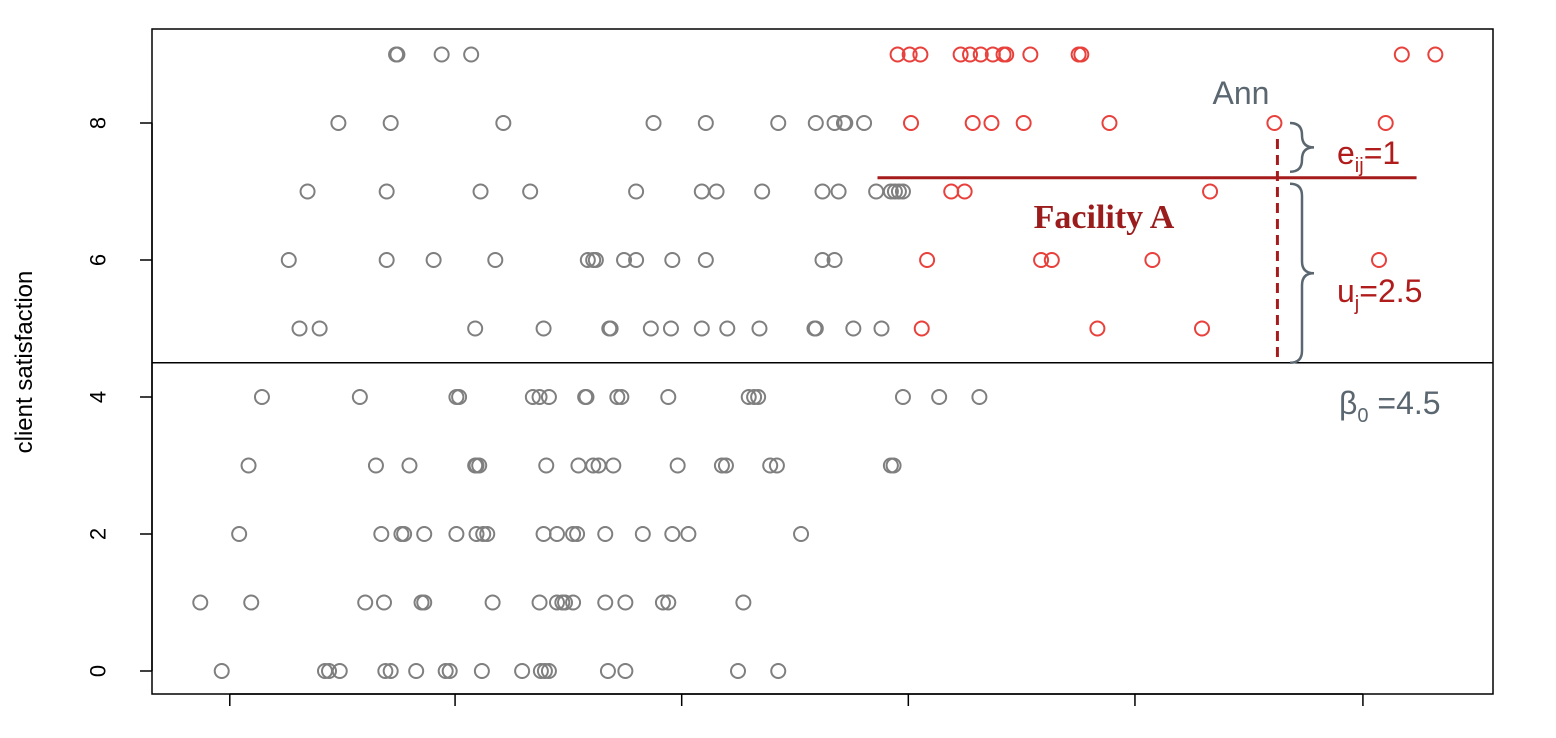  I want to click on u-brace, so click(1302, 273).